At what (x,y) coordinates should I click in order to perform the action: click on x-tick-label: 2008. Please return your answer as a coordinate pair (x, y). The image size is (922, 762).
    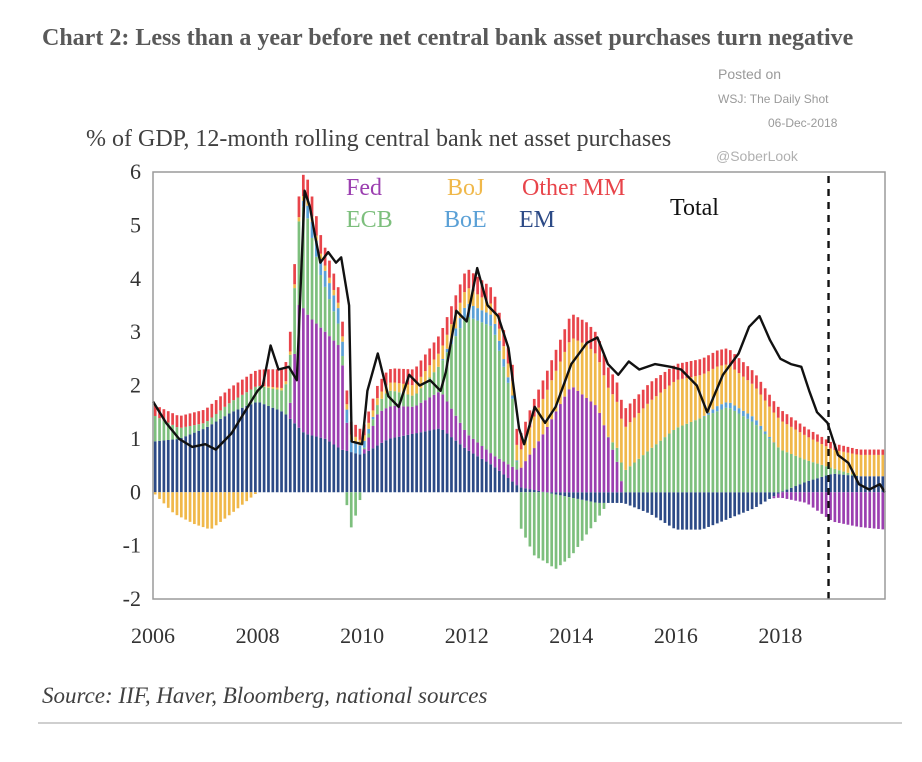
    Looking at the image, I should click on (258, 635).